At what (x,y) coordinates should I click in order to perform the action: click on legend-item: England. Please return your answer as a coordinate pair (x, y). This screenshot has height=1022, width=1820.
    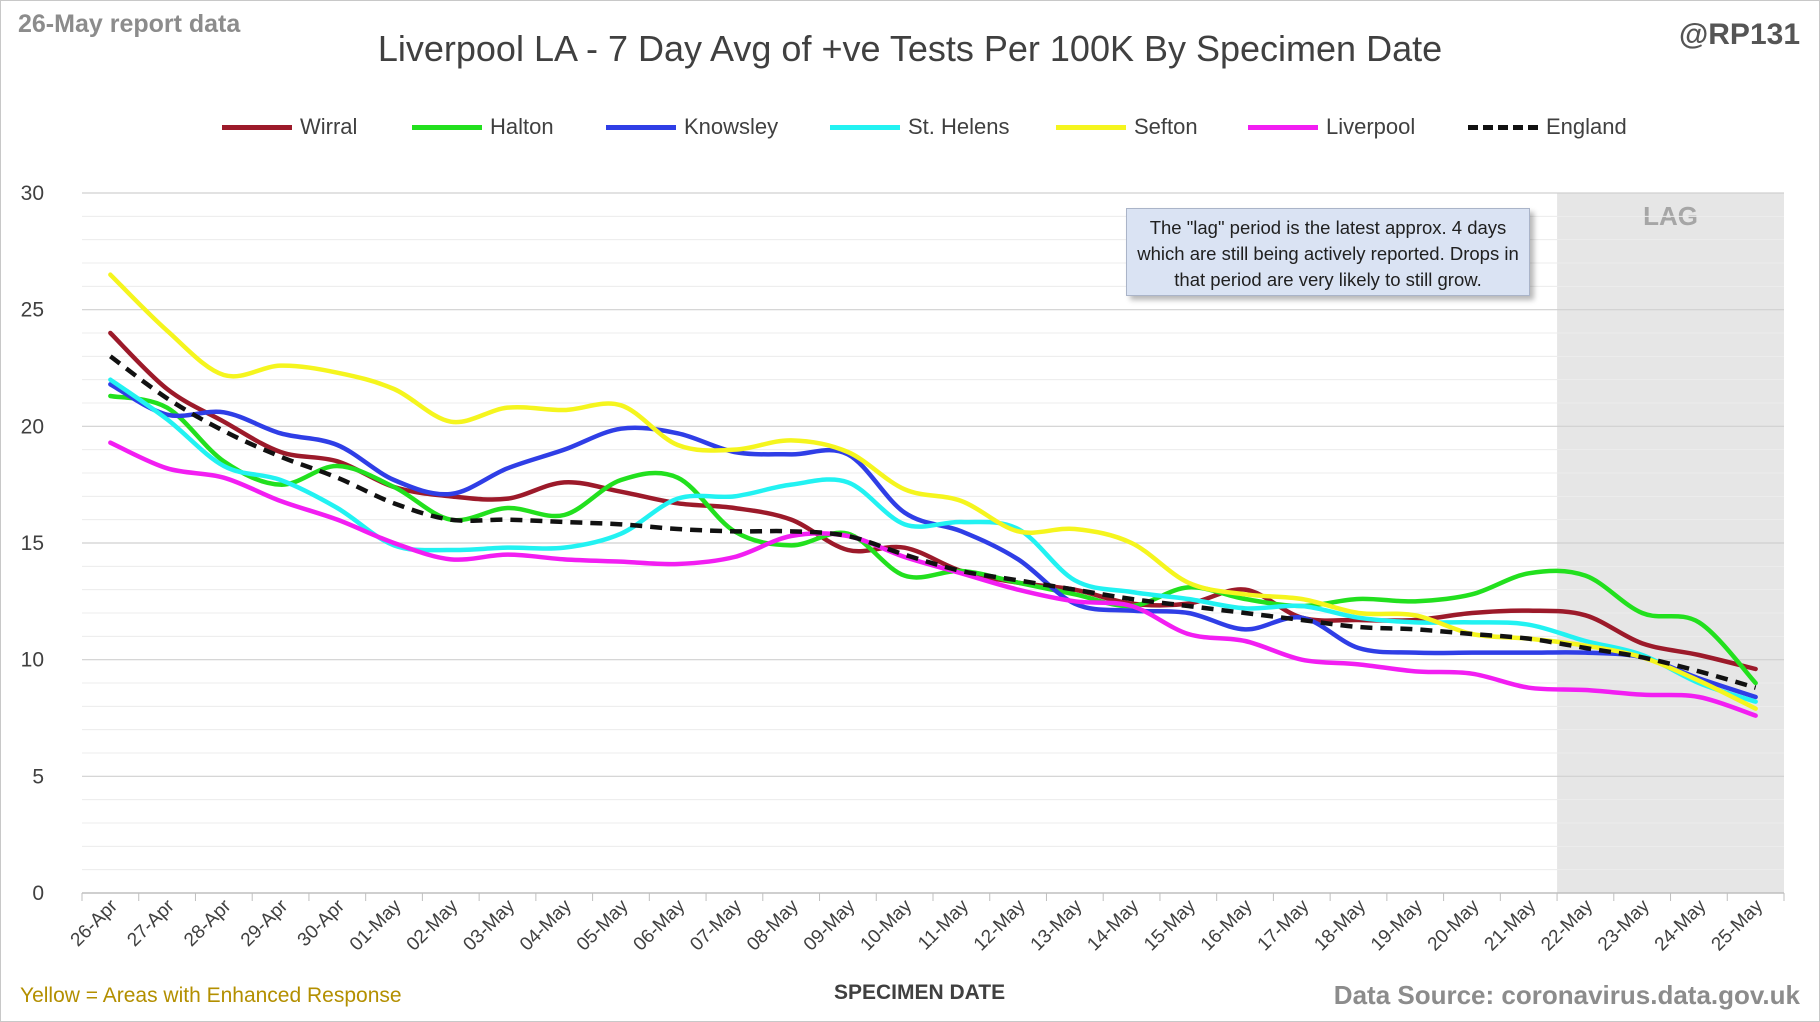
    Looking at the image, I should click on (1547, 127).